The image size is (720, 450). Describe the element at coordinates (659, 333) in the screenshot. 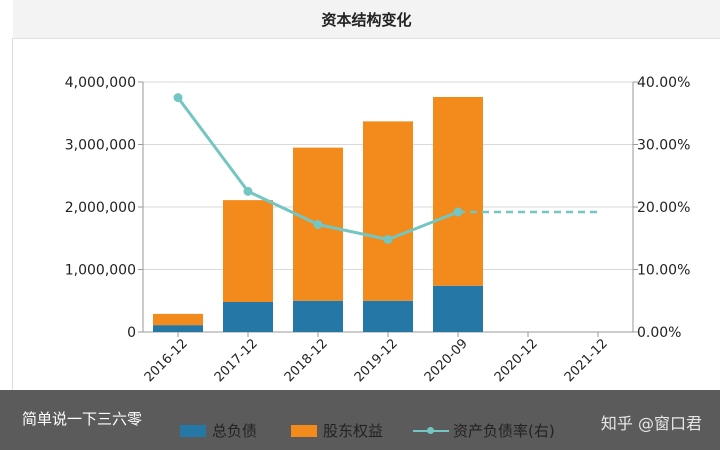

I see `y-right-tick-label: 0.00%` at that location.